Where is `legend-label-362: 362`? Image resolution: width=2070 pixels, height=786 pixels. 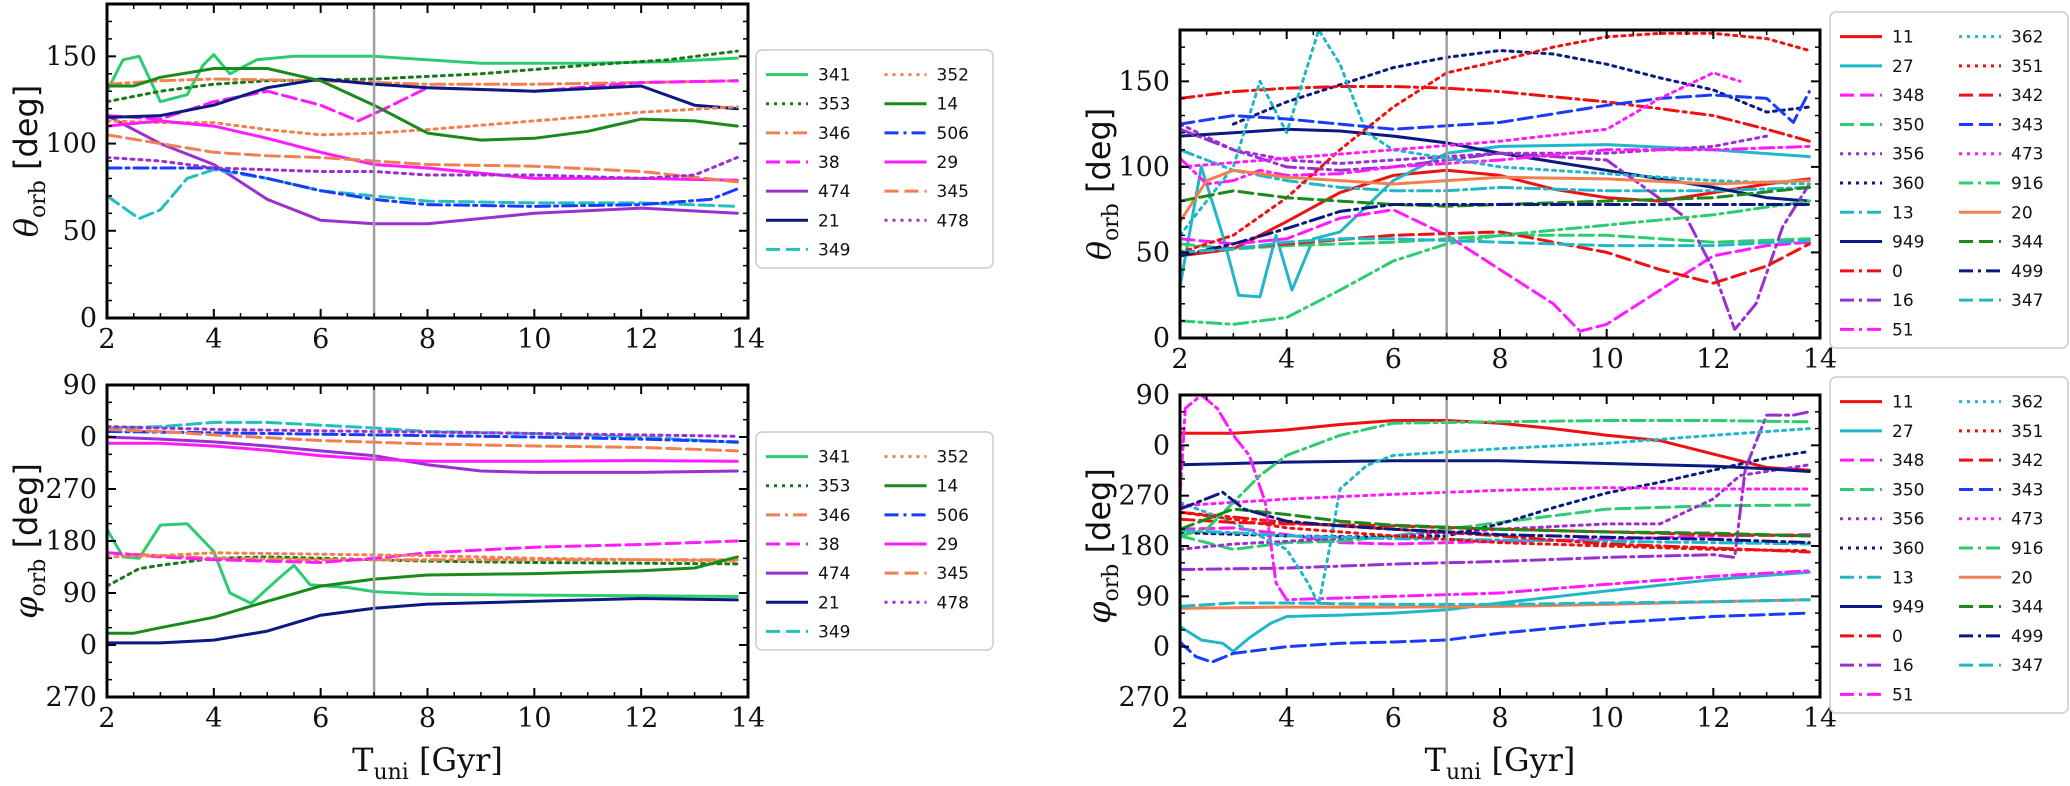 legend-label-362: 362 is located at coordinates (2027, 38).